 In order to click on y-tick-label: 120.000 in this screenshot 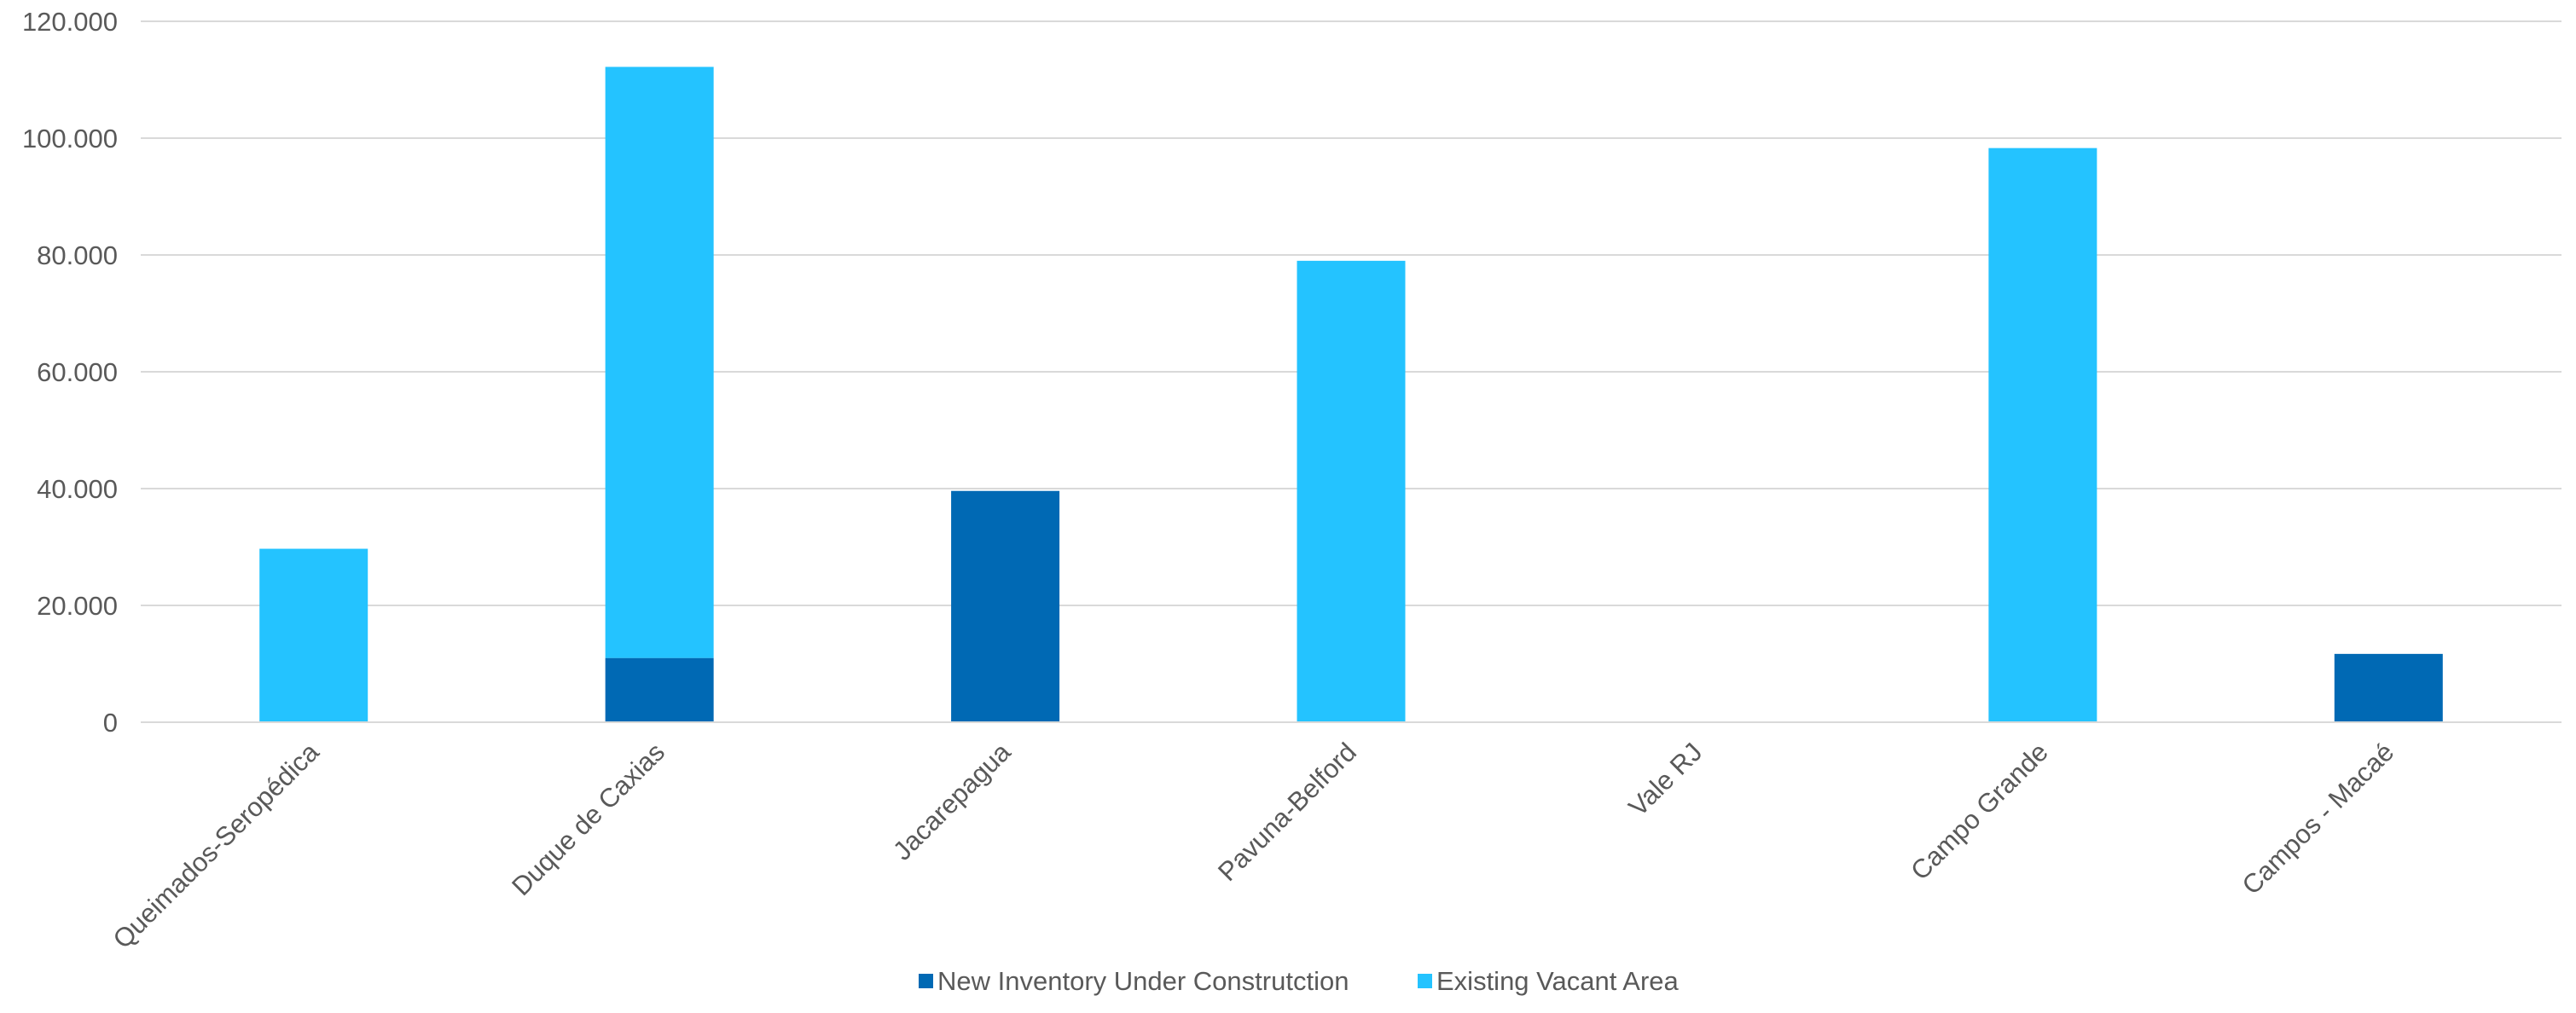, I will do `click(70, 22)`.